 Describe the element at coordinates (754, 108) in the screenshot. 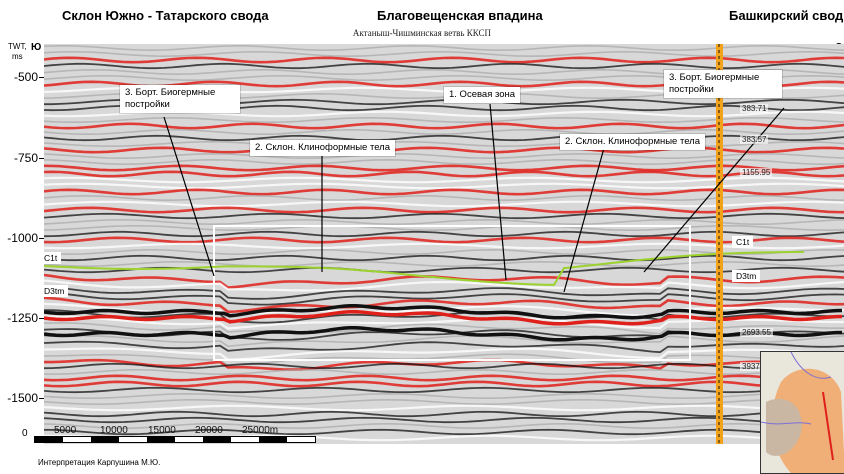

I see `well-label: 383.71` at that location.